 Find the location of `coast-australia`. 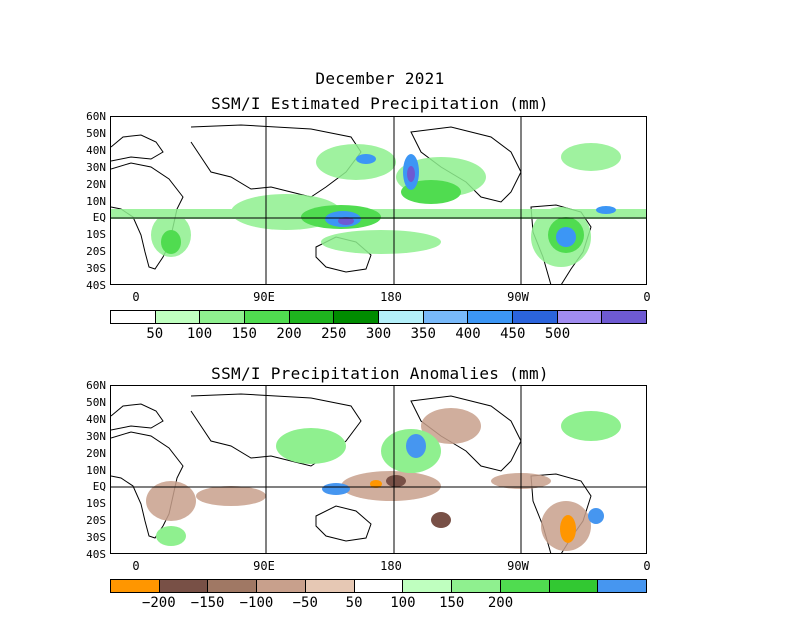

coast-australia is located at coordinates (343, 523).